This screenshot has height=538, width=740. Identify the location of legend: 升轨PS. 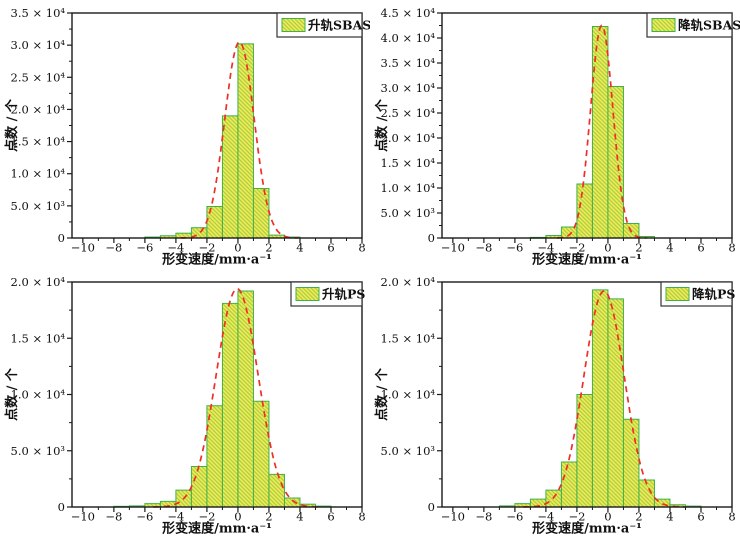
(327, 294).